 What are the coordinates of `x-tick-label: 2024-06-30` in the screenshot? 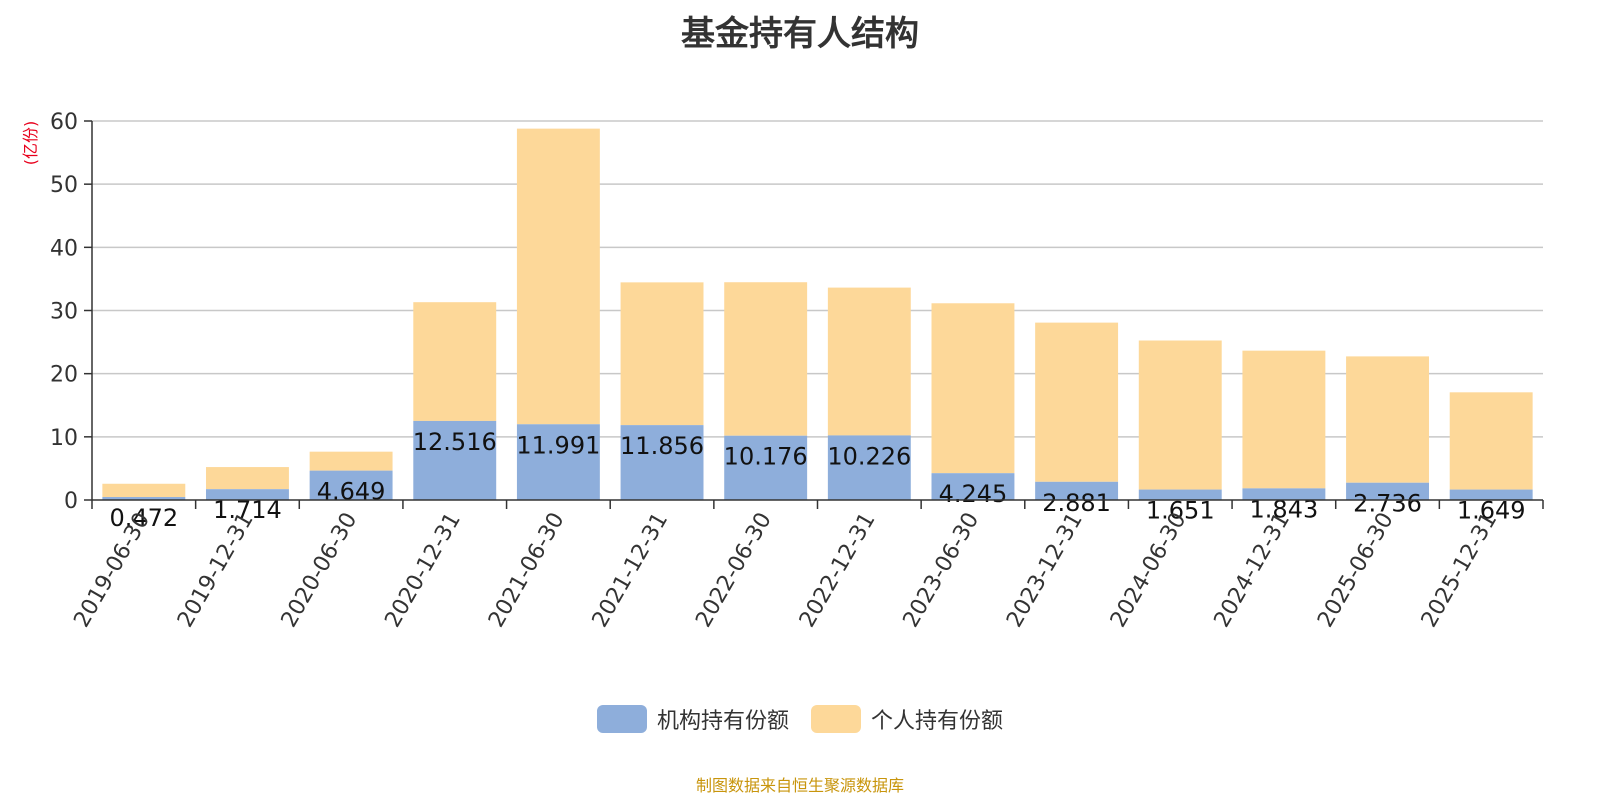 It's located at (1149, 570).